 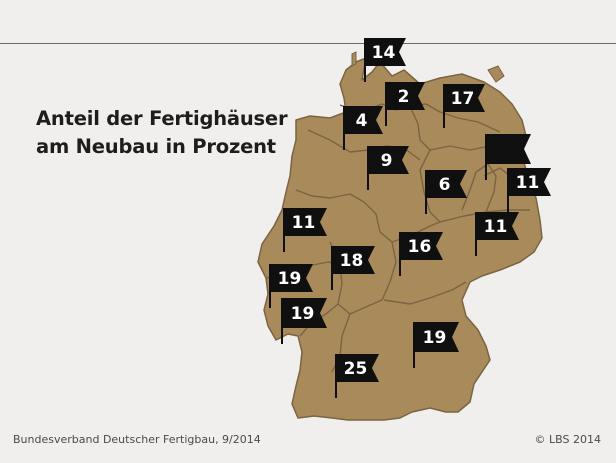 I want to click on region-flag: 9, so click(x=388, y=168).